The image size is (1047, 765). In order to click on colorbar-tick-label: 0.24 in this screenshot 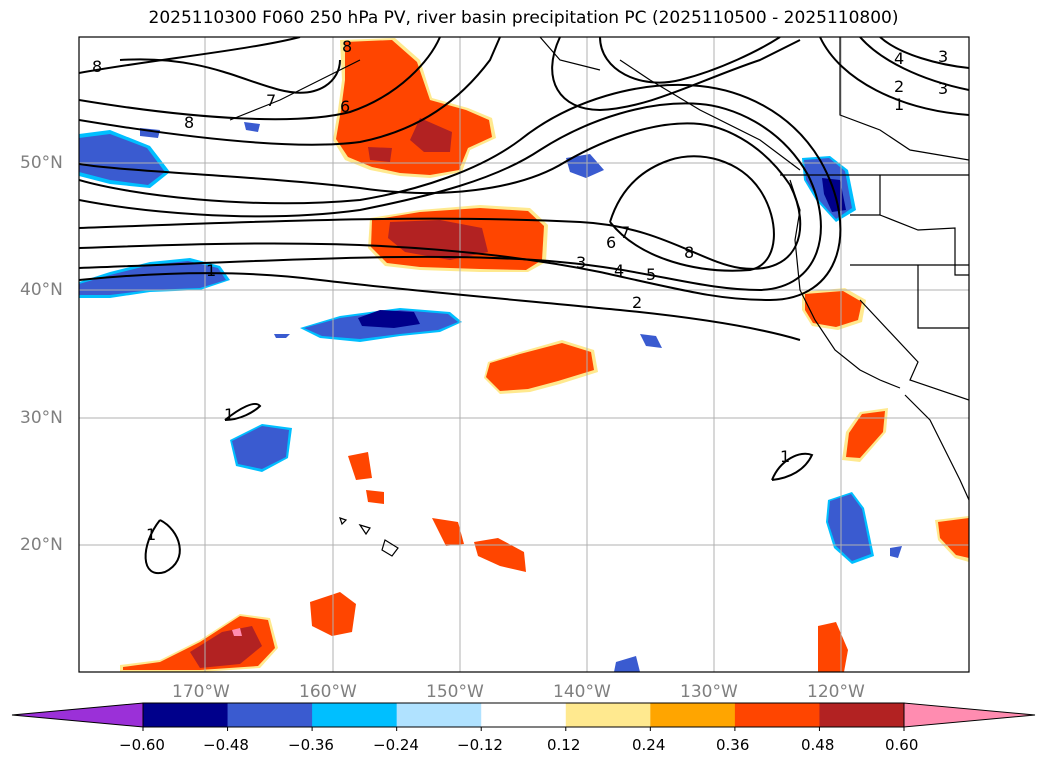, I will do `click(649, 745)`.